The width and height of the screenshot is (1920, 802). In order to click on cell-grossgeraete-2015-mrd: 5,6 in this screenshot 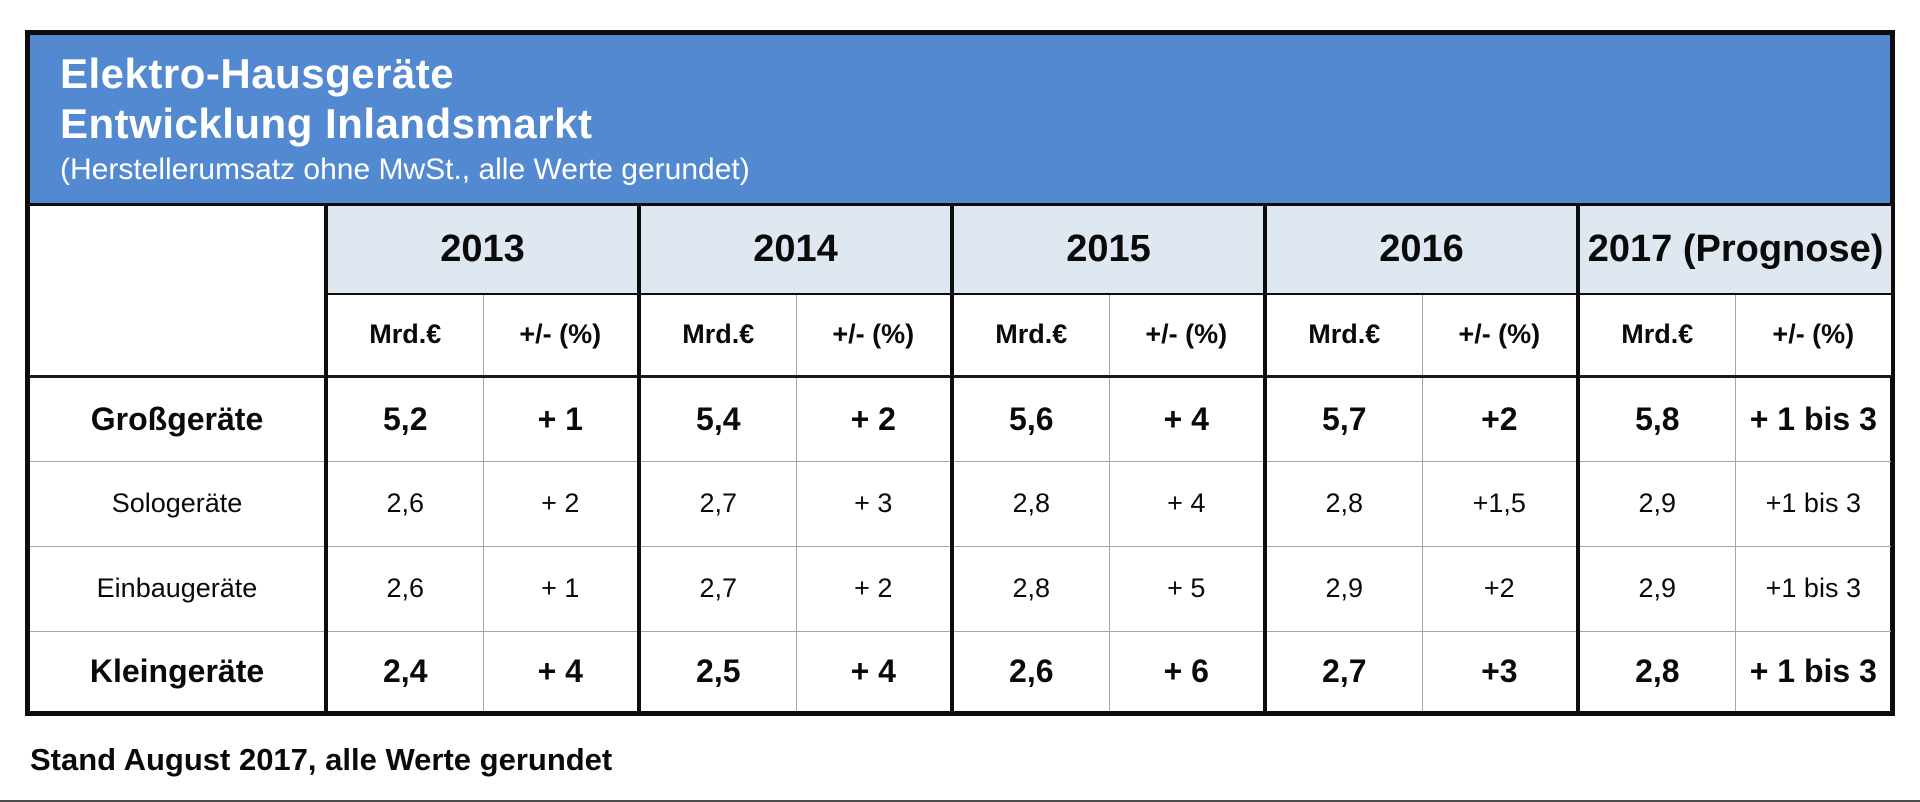, I will do `click(1030, 419)`.